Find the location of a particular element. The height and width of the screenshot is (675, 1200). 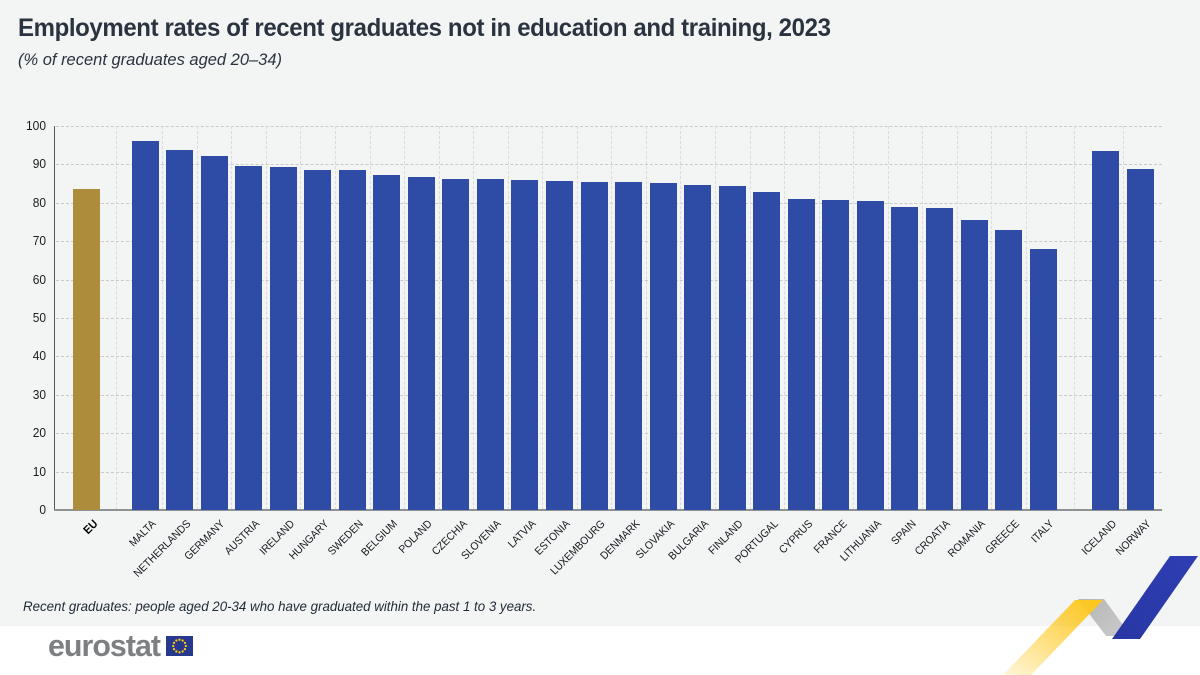

country-label-eu: EU is located at coordinates (90, 527).